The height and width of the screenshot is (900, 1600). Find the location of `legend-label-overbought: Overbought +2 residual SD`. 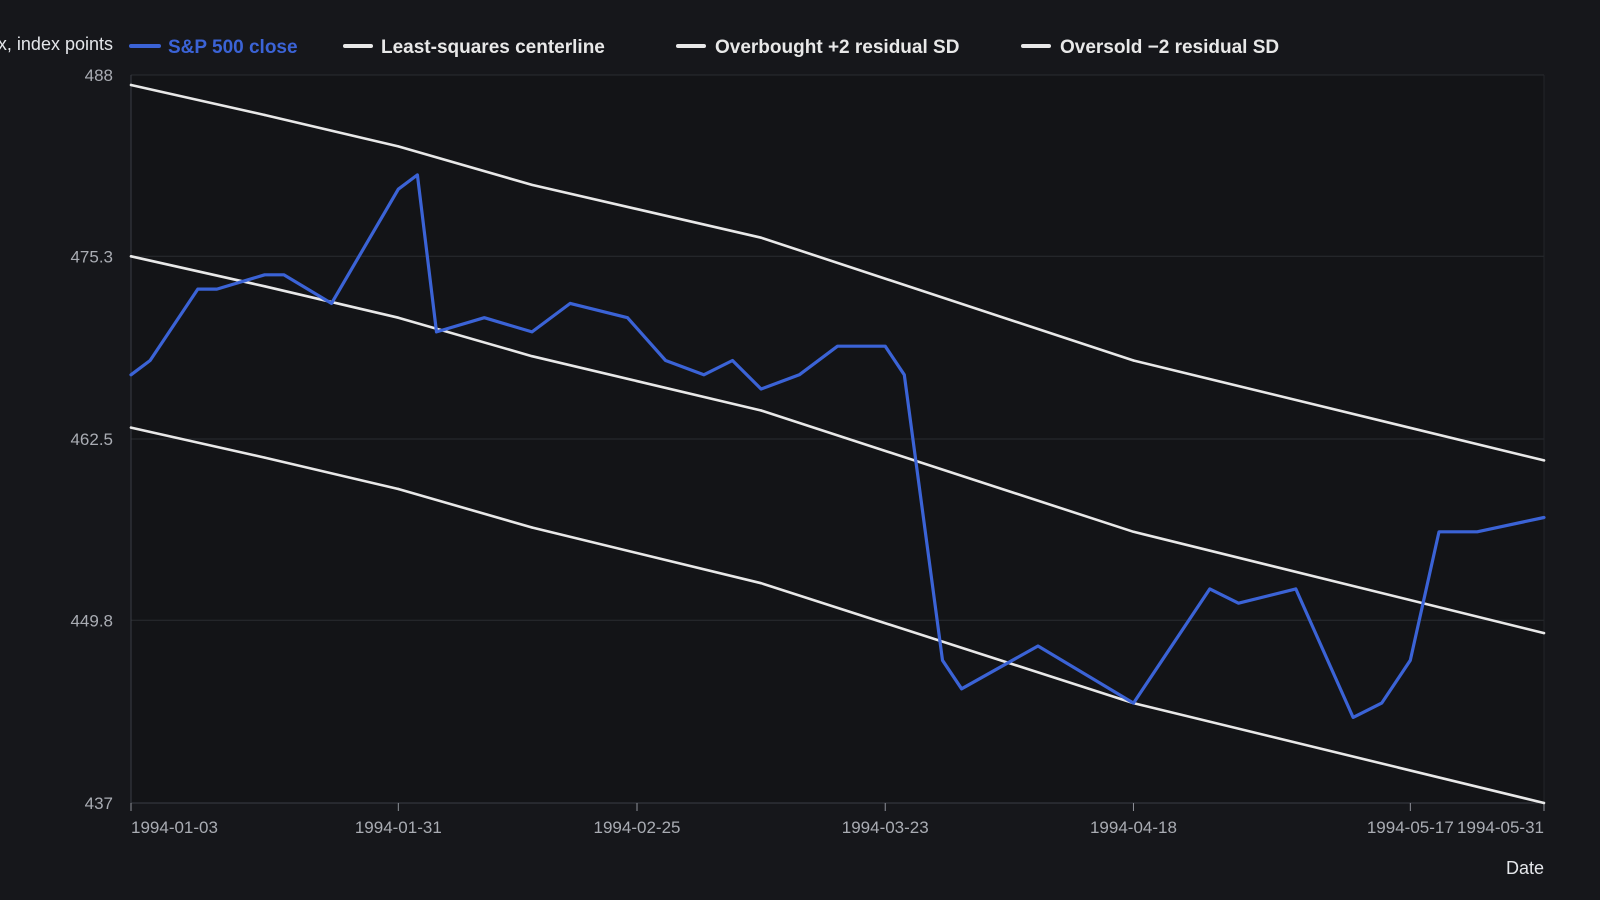

legend-label-overbought: Overbought +2 residual SD is located at coordinates (837, 47).